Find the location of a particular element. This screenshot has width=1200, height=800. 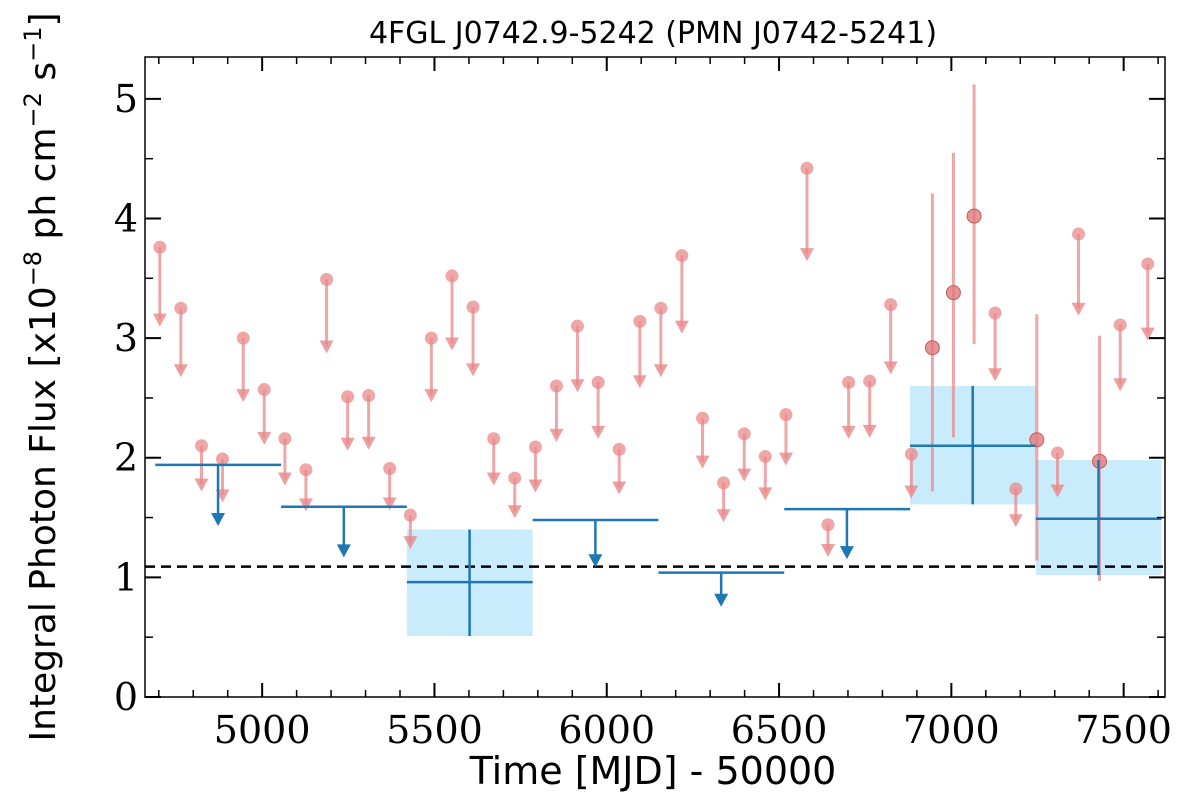

x-tick-label: 6000 is located at coordinates (606, 730).